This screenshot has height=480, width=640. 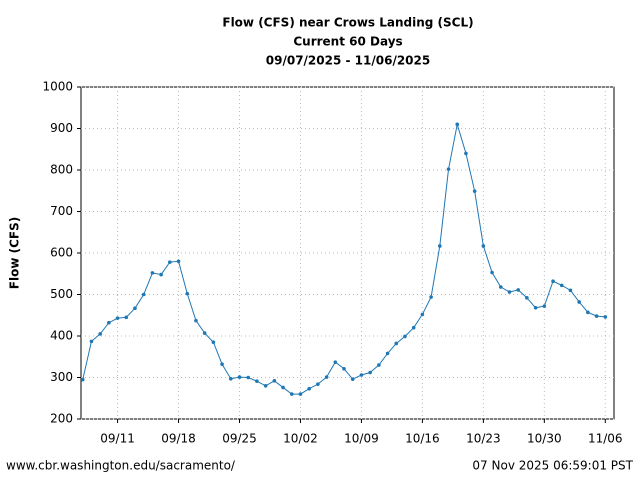 I want to click on x-tick-label: 11/06, so click(x=605, y=439).